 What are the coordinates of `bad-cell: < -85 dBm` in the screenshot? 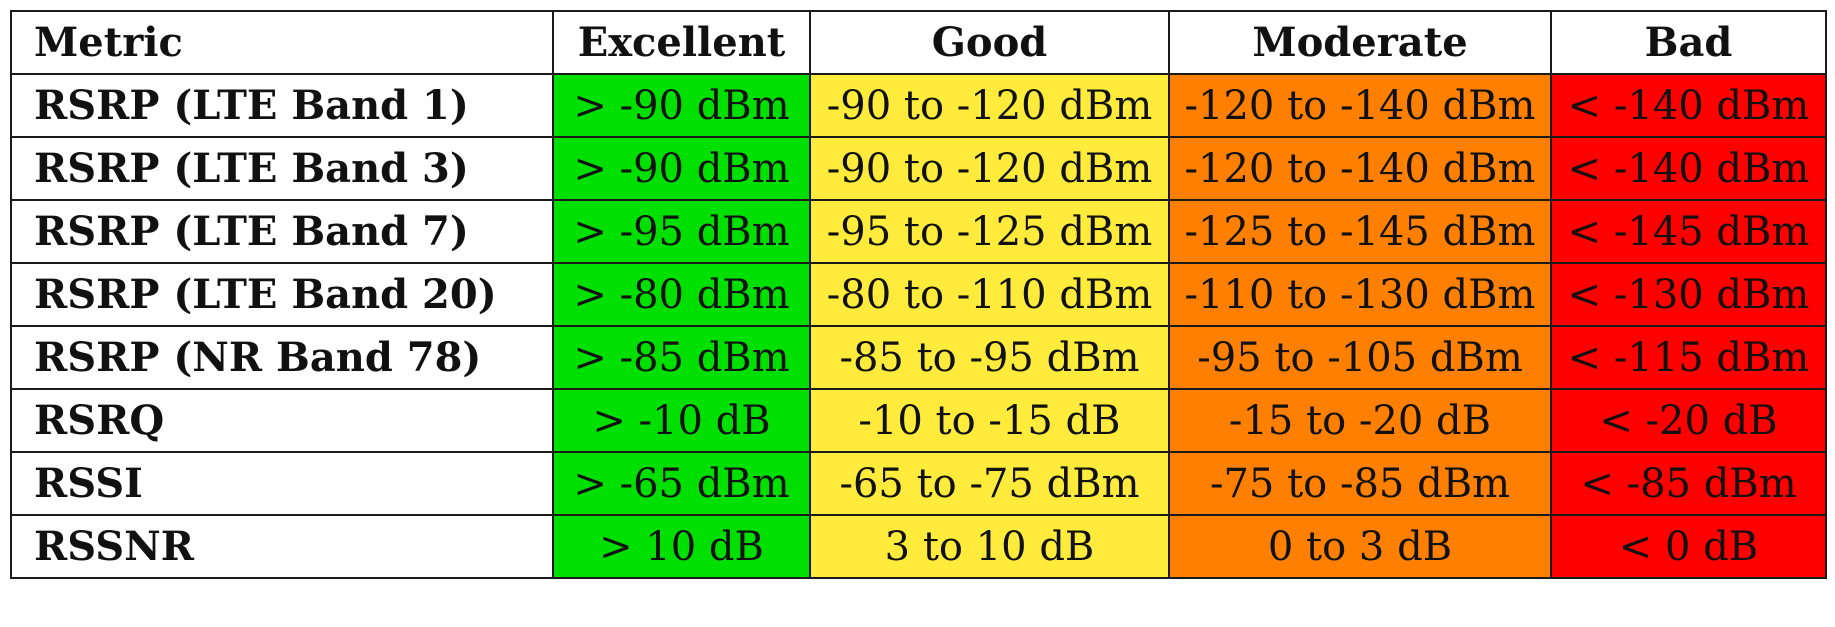 It's located at (1688, 483).